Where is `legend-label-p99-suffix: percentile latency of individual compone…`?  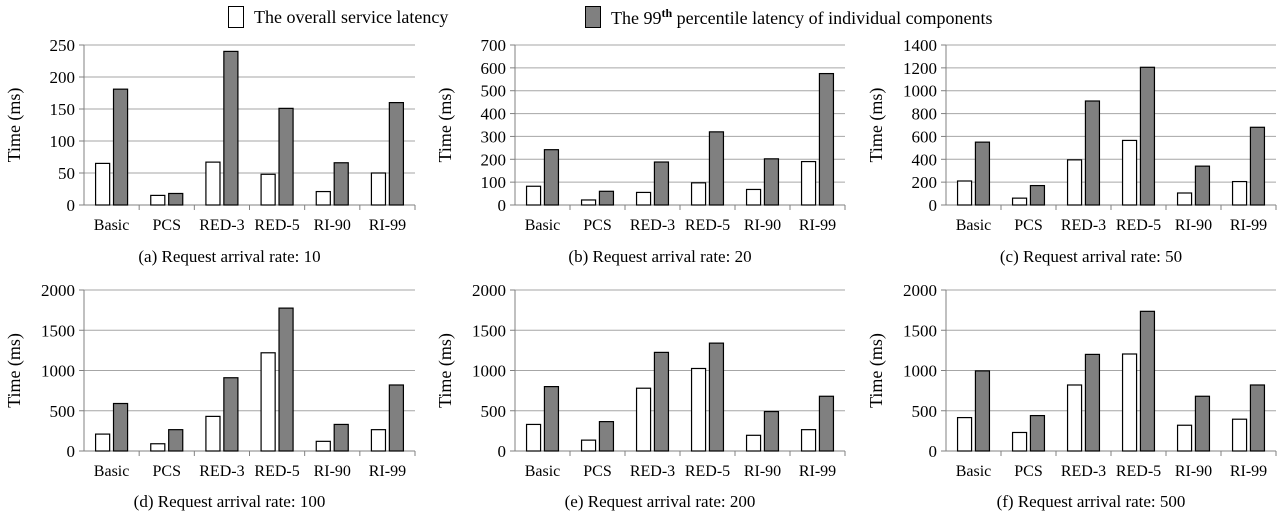
legend-label-p99-suffix: percentile latency of individual compone… is located at coordinates (832, 17).